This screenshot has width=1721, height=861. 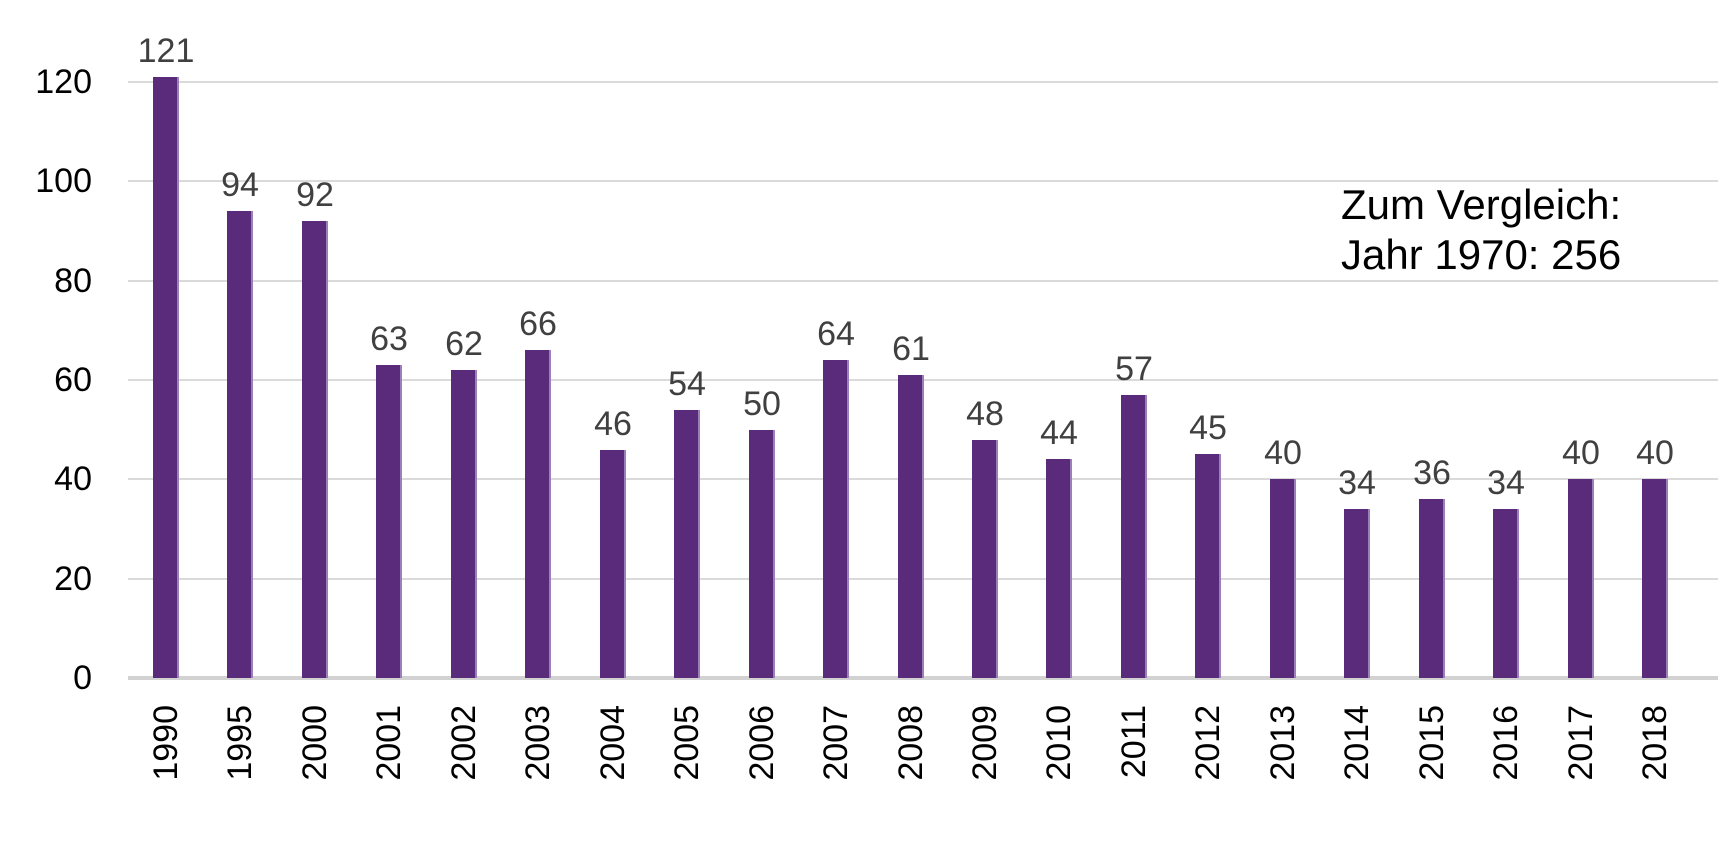 I want to click on bar-2013, so click(x=1283, y=578).